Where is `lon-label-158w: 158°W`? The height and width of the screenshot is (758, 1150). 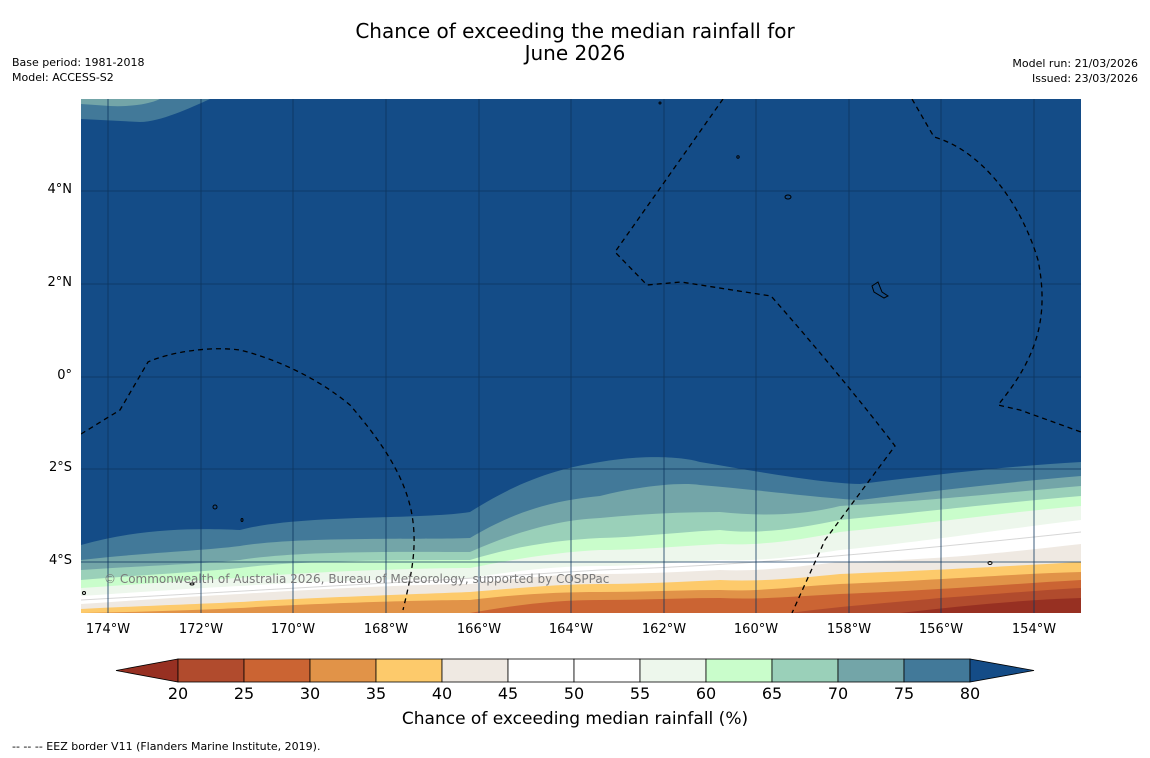
lon-label-158w: 158°W is located at coordinates (849, 629).